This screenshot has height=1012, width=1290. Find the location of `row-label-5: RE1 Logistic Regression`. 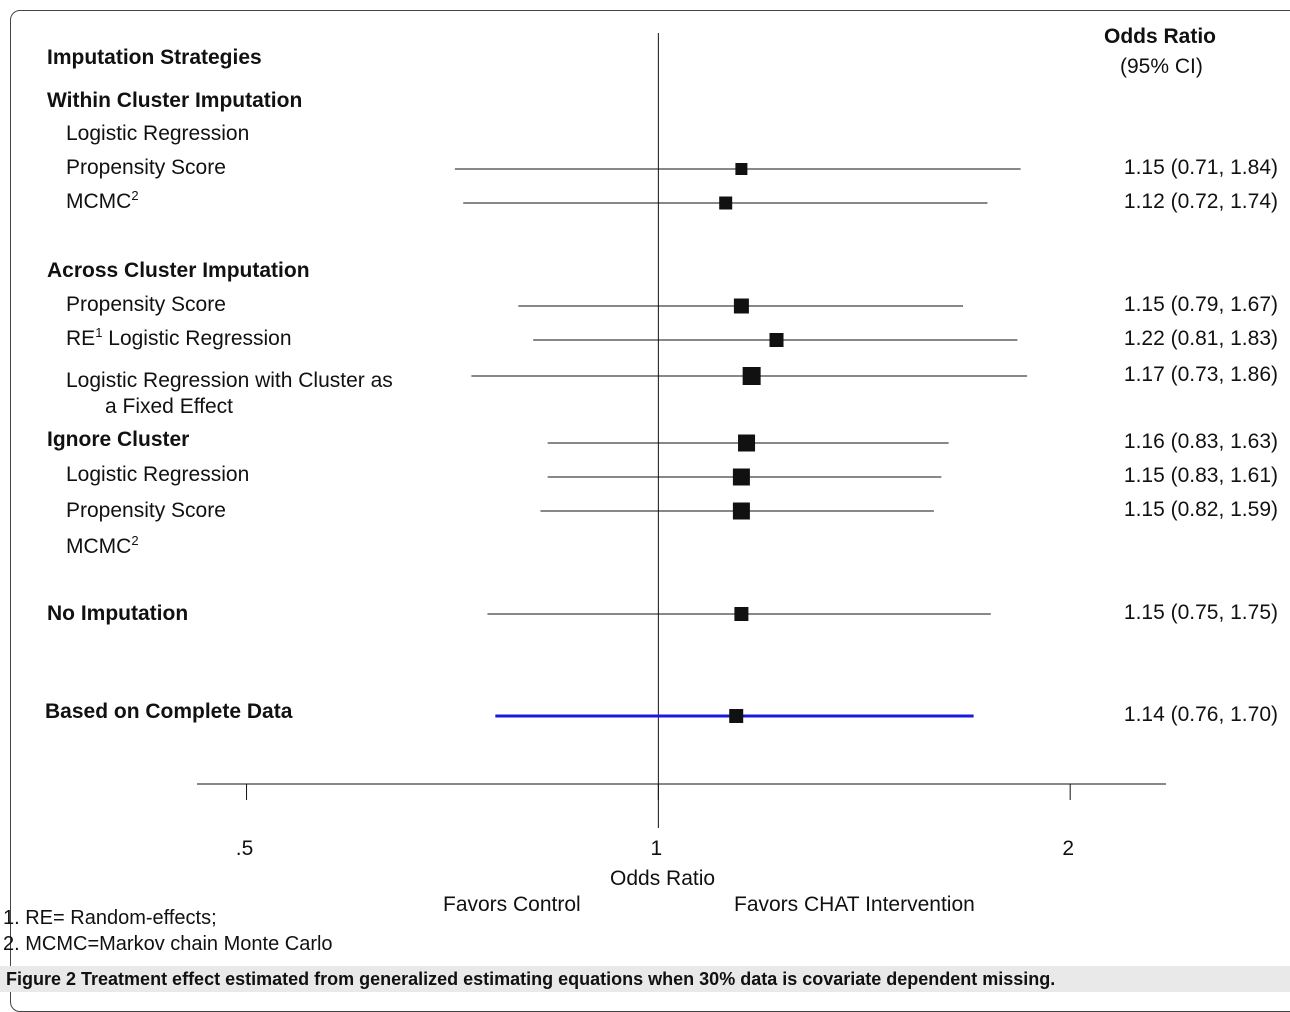

row-label-5: RE1 Logistic Regression is located at coordinates (179, 337).